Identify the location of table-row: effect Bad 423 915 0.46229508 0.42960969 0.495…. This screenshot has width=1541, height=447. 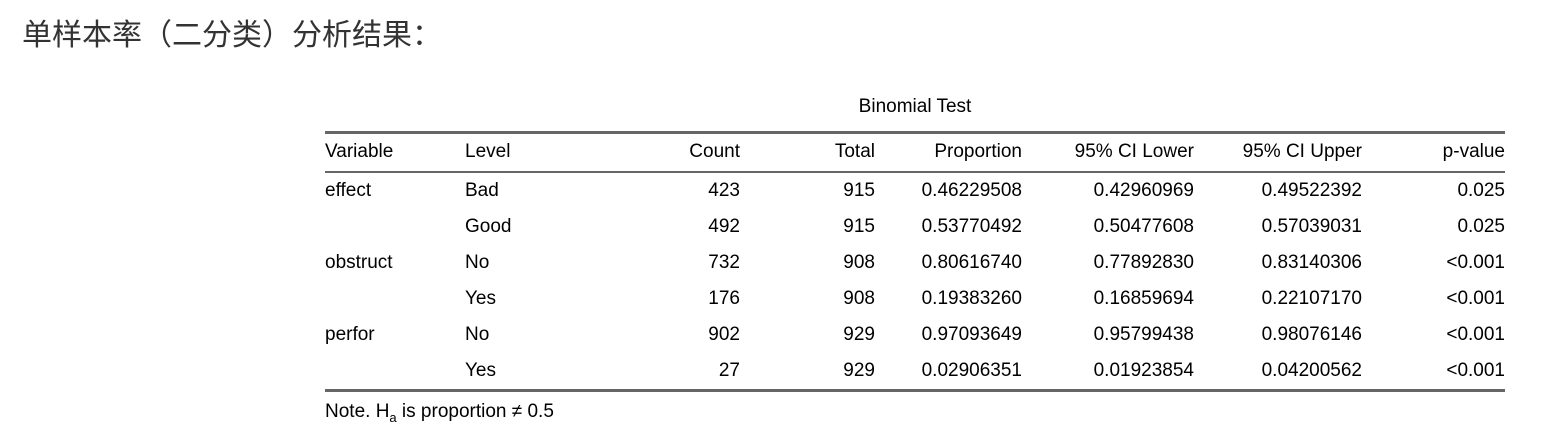
(915, 190).